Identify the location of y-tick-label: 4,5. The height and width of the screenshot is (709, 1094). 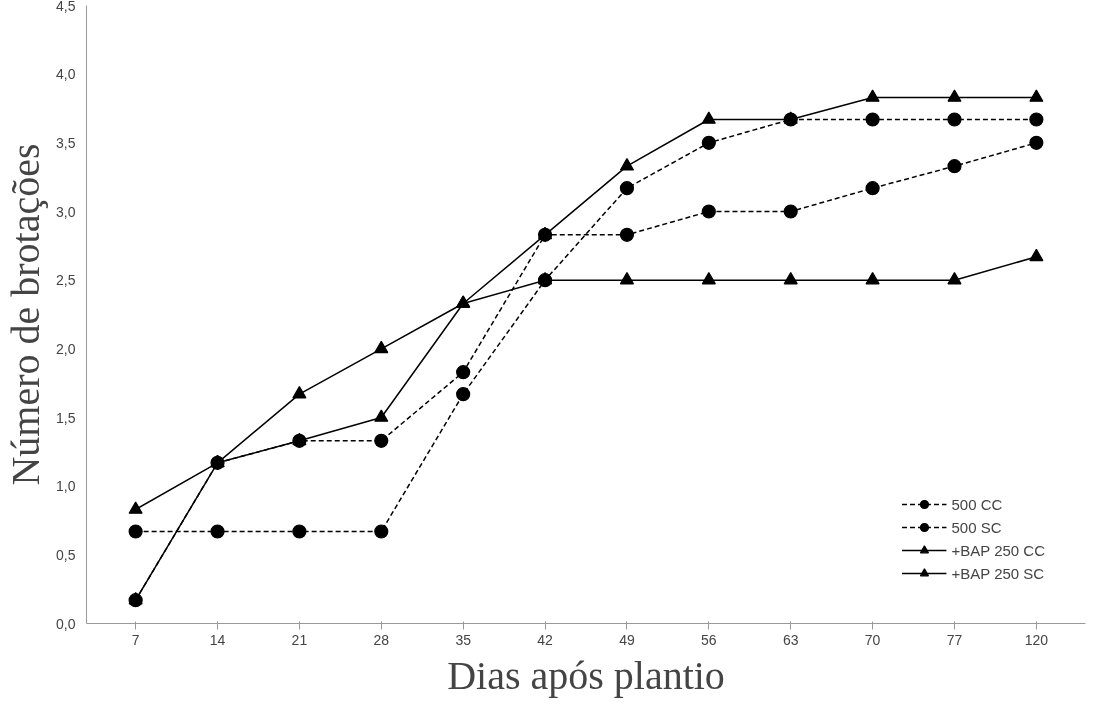
(66, 7).